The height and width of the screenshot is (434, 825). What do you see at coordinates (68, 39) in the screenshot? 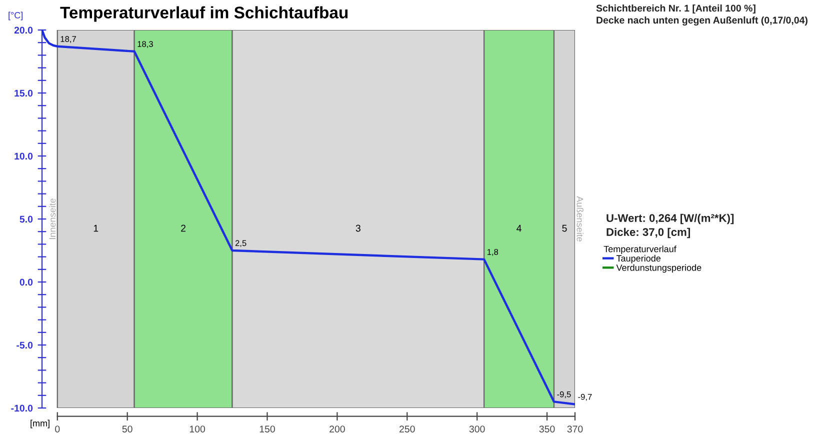
I see `data-label: 18,7` at bounding box center [68, 39].